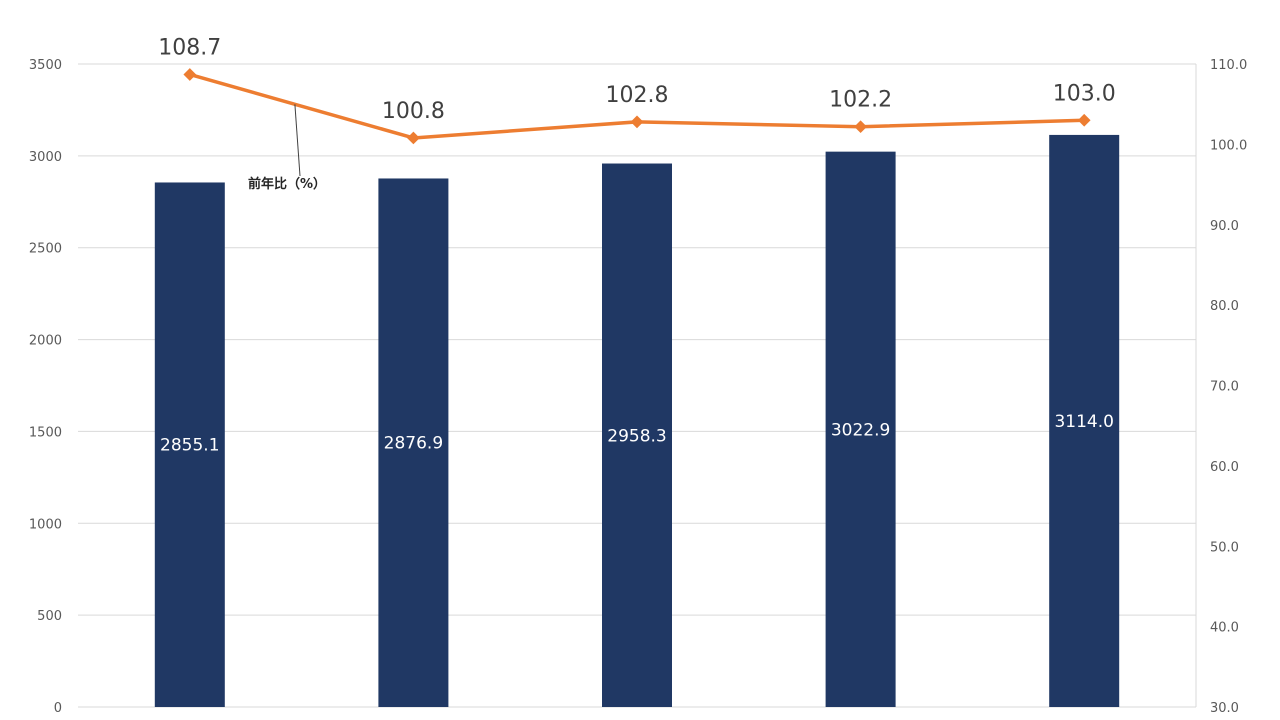  I want to click on line-value-label: 103.0, so click(1084, 93).